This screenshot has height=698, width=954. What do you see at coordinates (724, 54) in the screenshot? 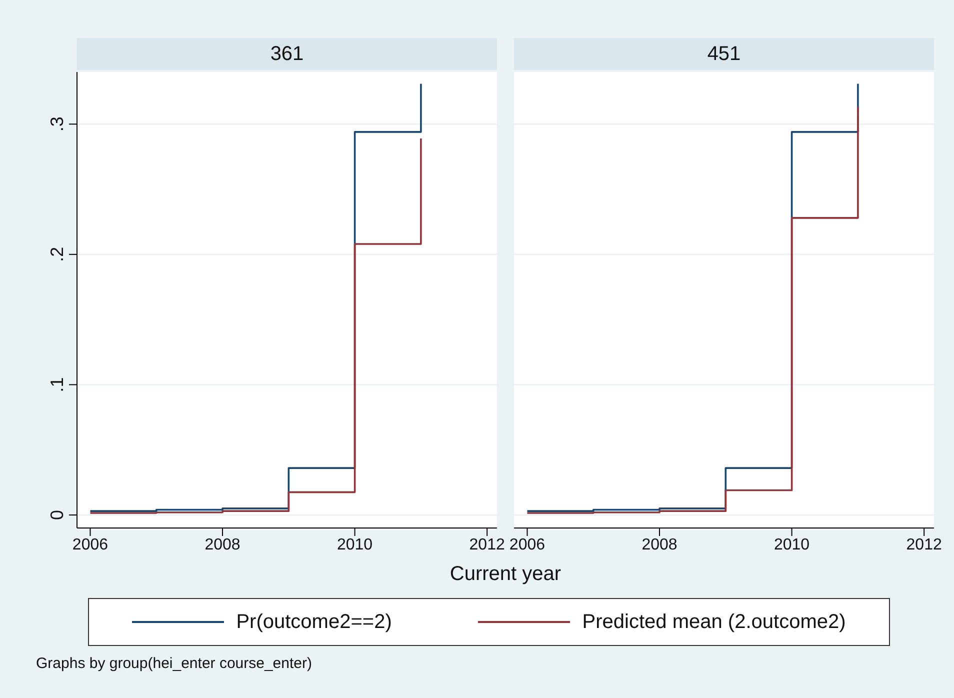
I see `chart-title: 451` at bounding box center [724, 54].